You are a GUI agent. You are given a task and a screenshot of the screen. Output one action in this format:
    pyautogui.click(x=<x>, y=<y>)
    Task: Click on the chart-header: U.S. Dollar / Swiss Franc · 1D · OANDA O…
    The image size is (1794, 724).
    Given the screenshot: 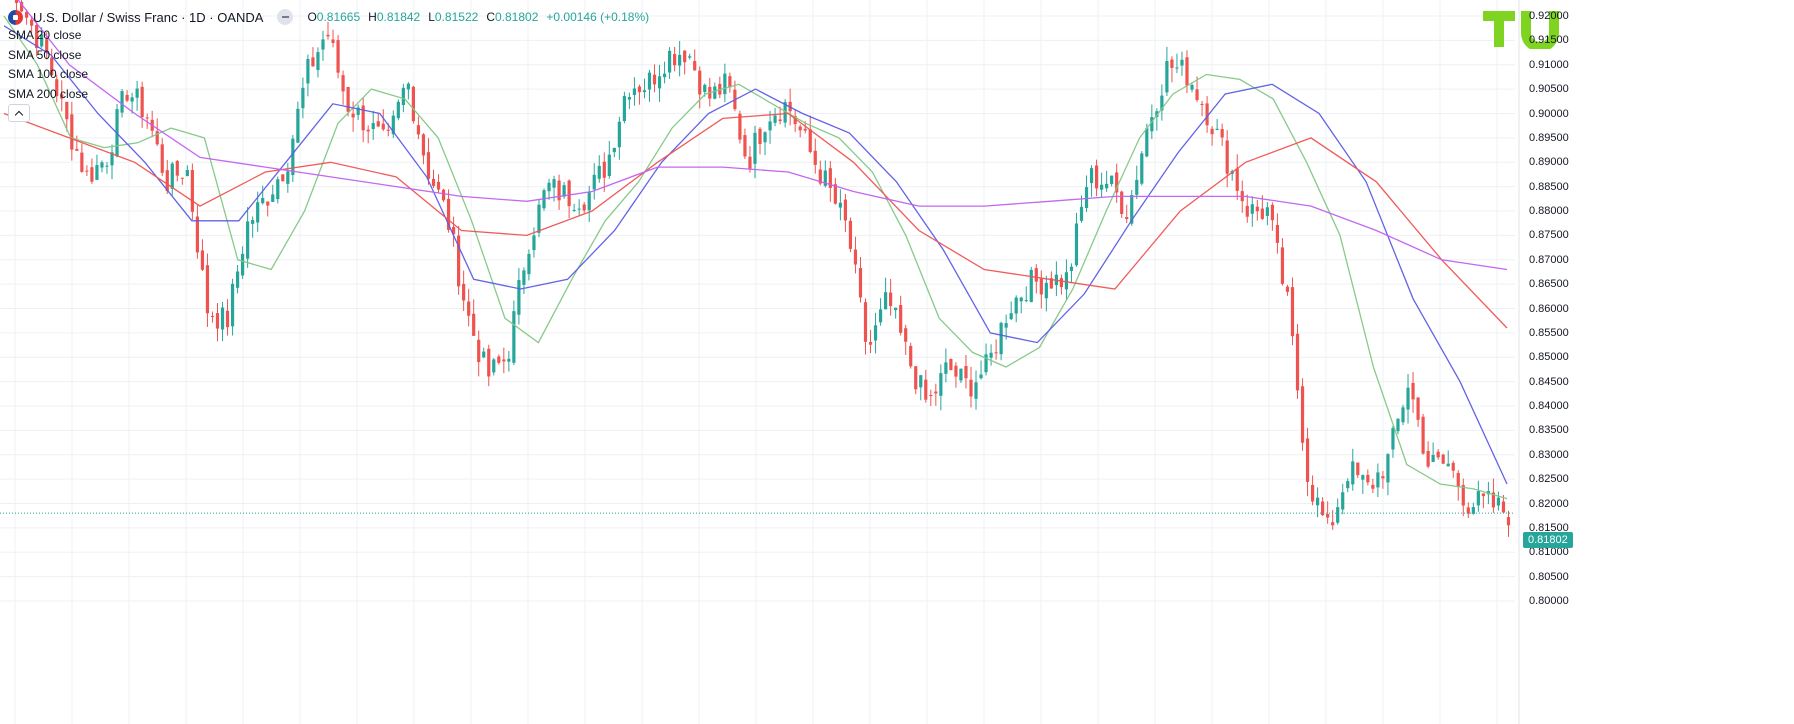 What is the action you would take?
    pyautogui.click(x=328, y=17)
    